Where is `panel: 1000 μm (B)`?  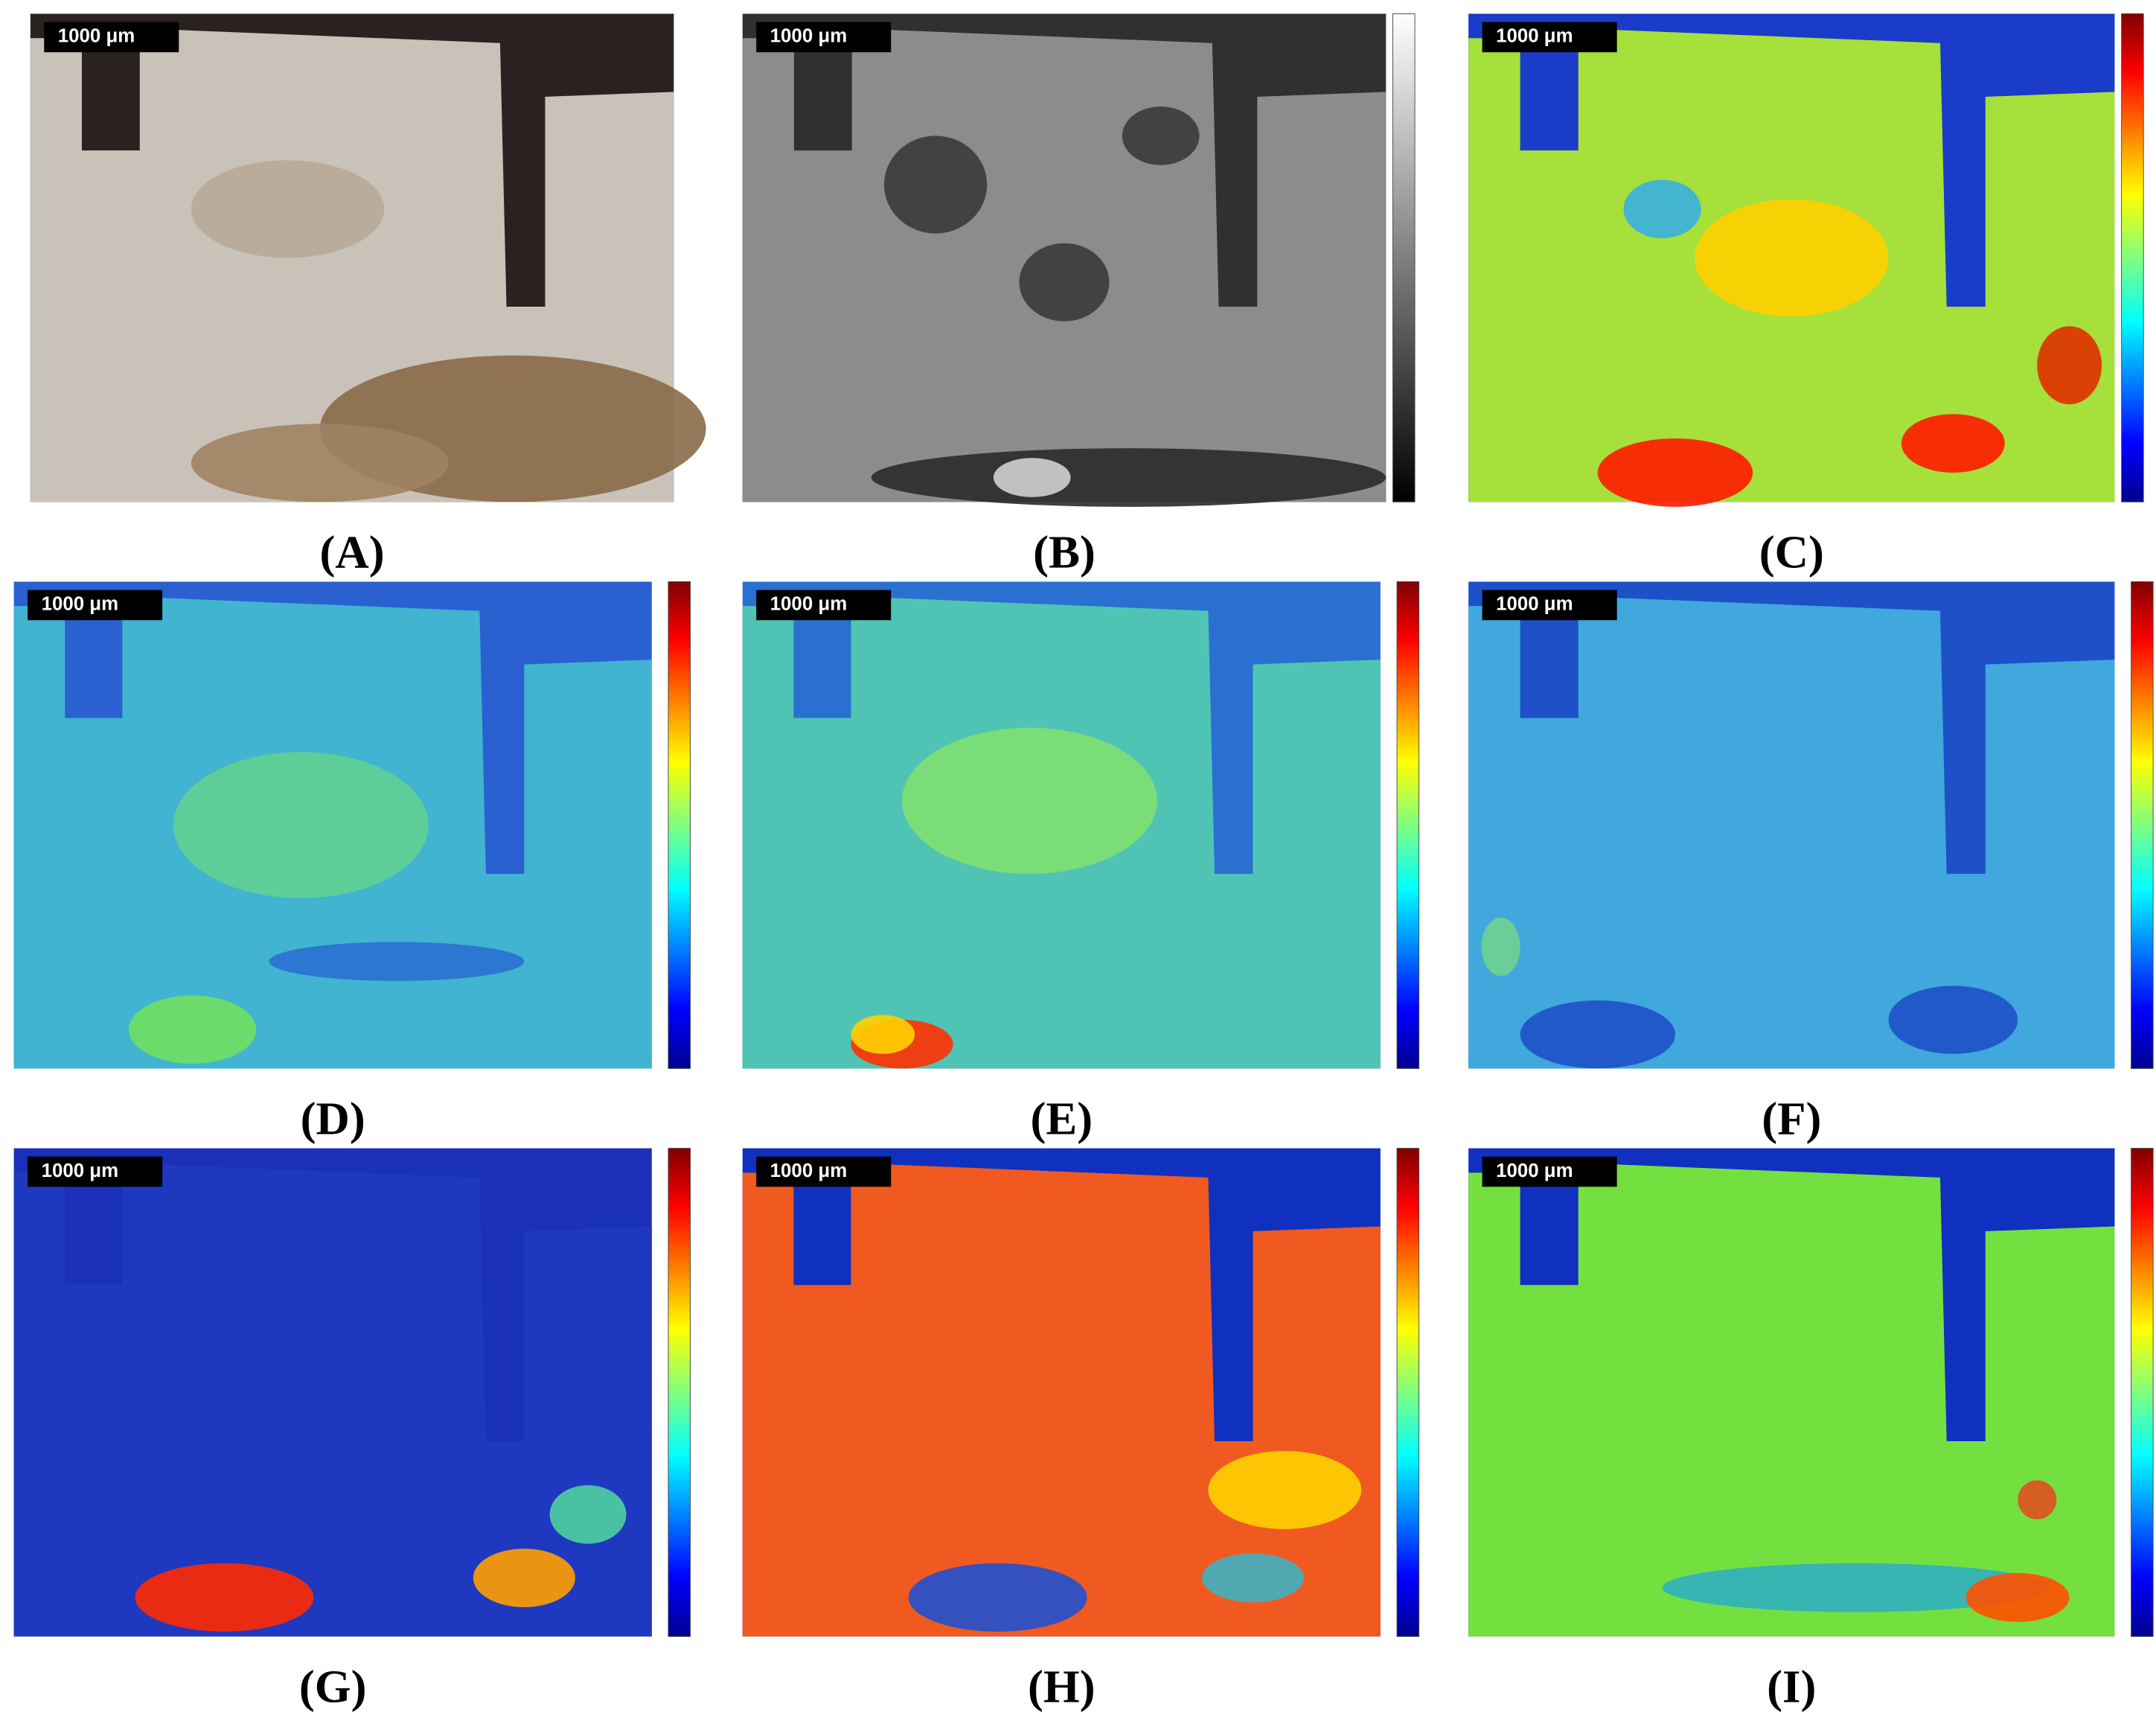 panel: 1000 μm (B) is located at coordinates (1079, 295).